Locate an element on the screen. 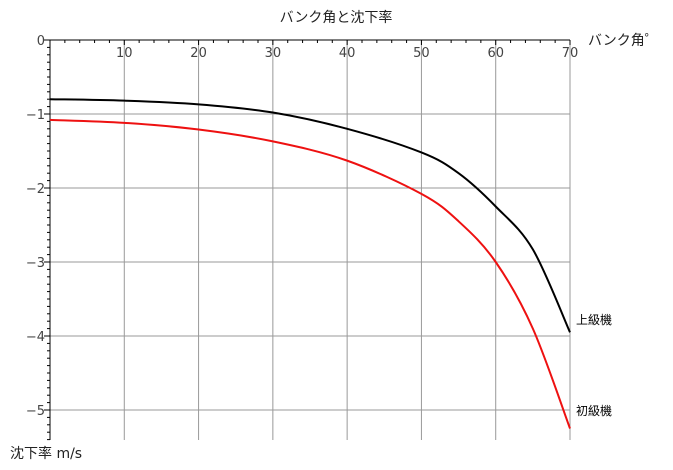  y-axis-label: 沈下率 m/s is located at coordinates (46, 453).